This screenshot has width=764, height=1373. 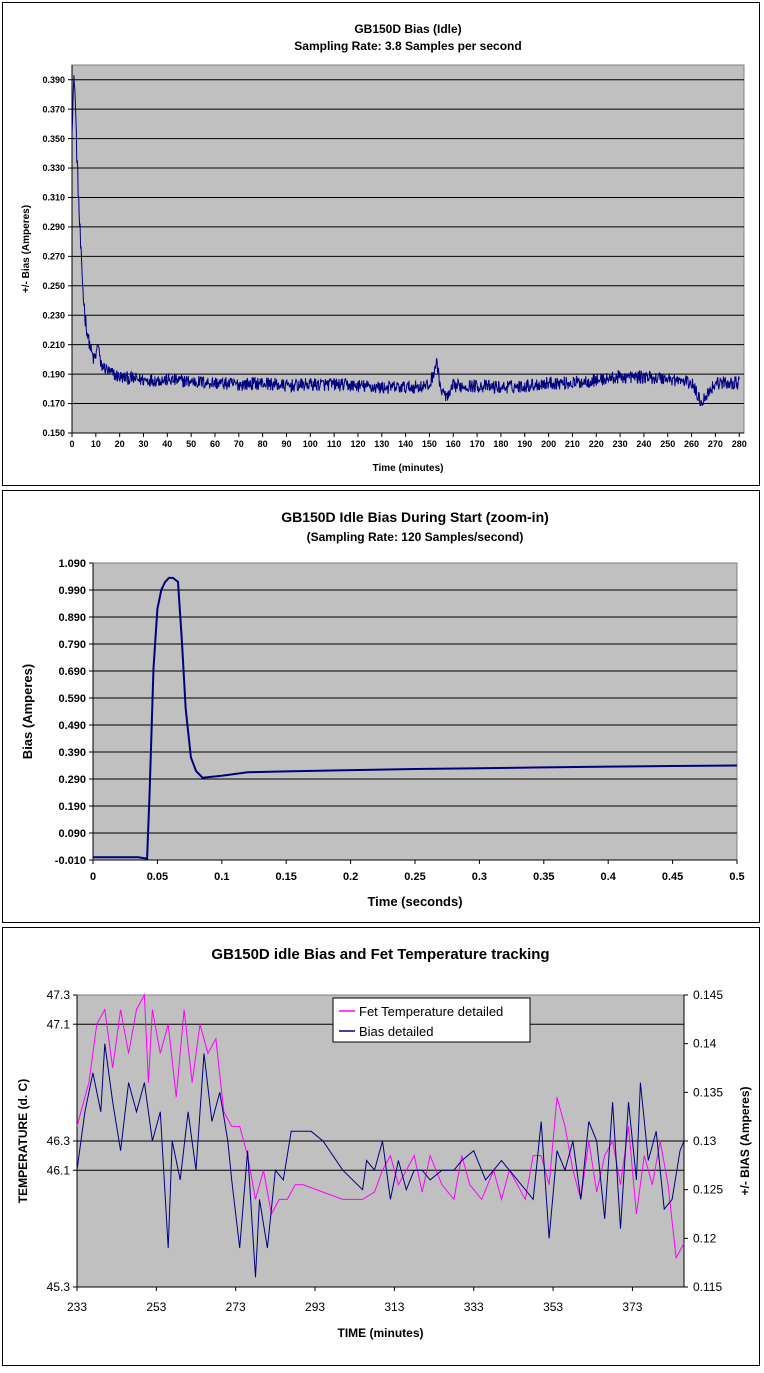 What do you see at coordinates (708, 1190) in the screenshot?
I see `y-right-tick-label: 0.125` at bounding box center [708, 1190].